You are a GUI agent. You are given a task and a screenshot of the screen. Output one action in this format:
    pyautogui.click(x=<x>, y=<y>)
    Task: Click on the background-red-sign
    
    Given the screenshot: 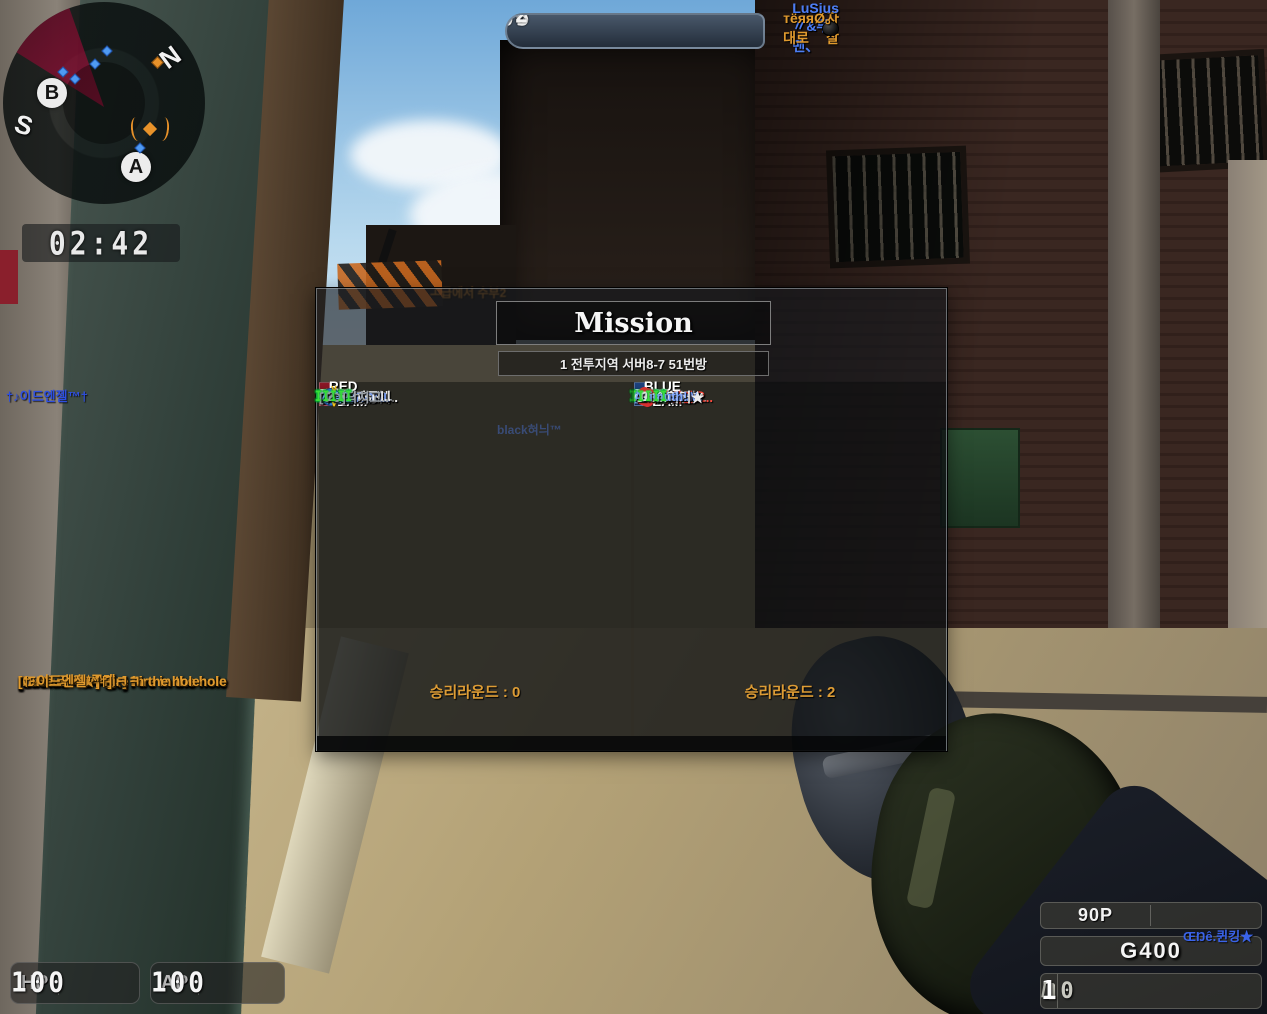 What is the action you would take?
    pyautogui.click(x=9, y=277)
    